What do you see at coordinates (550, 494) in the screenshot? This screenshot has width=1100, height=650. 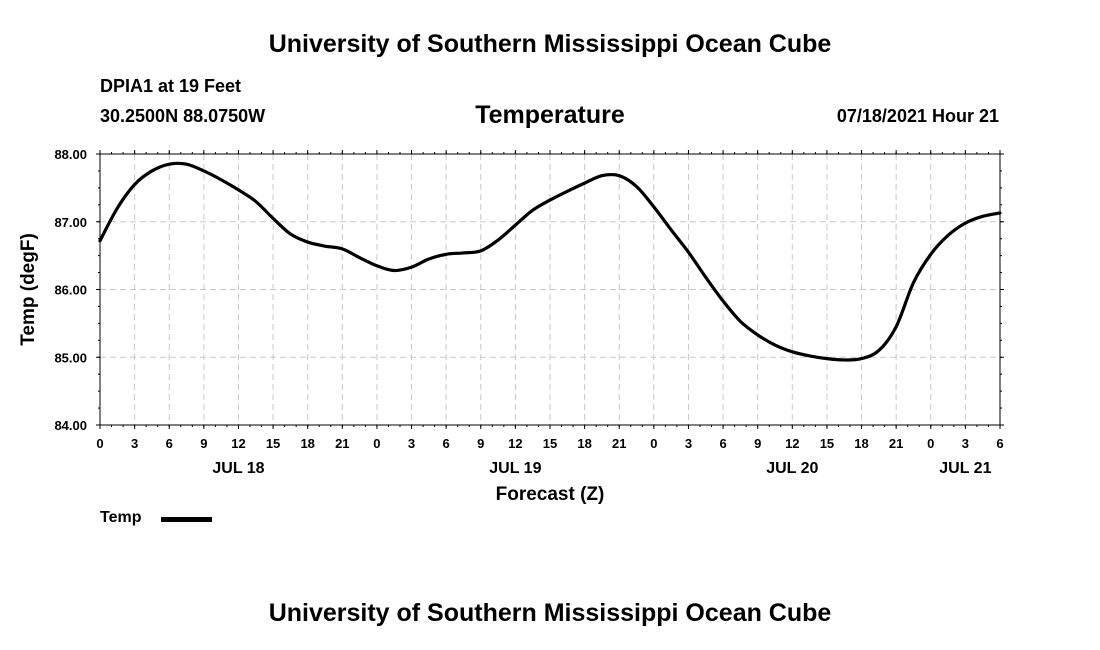 I see `x-axis-title: Forecast (Z)` at bounding box center [550, 494].